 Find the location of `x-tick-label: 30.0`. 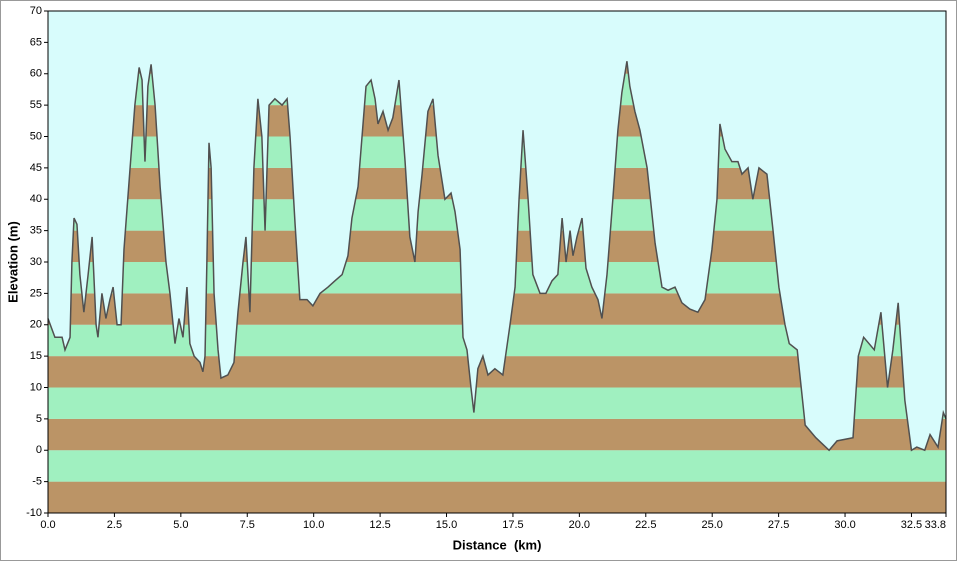

x-tick-label: 30.0 is located at coordinates (844, 525).